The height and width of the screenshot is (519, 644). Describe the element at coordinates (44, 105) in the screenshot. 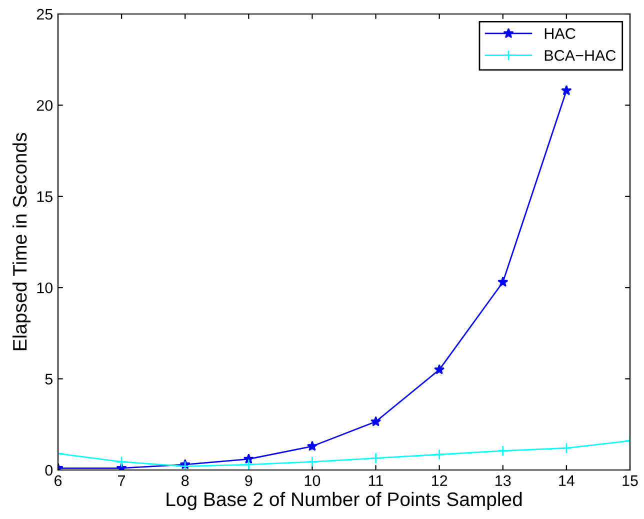

I see `y-tick-label: 20` at that location.